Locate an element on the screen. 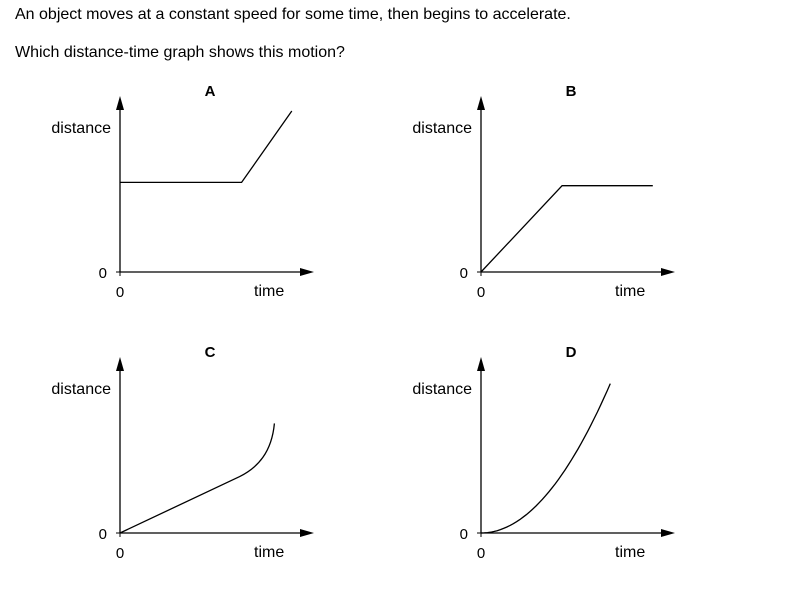 The width and height of the screenshot is (787, 602). y-axis-arrow-c is located at coordinates (120, 364).